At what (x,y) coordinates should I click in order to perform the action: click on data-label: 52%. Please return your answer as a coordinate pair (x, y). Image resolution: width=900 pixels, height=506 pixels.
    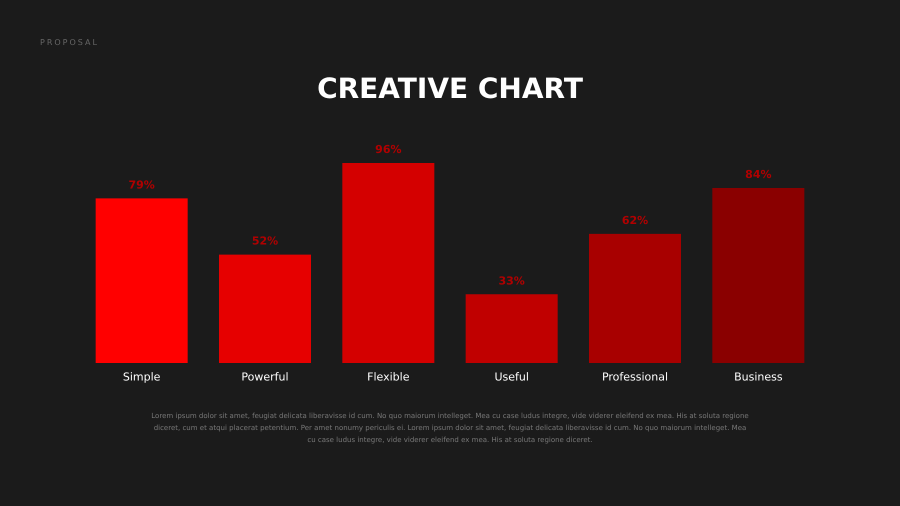
    Looking at the image, I should click on (265, 241).